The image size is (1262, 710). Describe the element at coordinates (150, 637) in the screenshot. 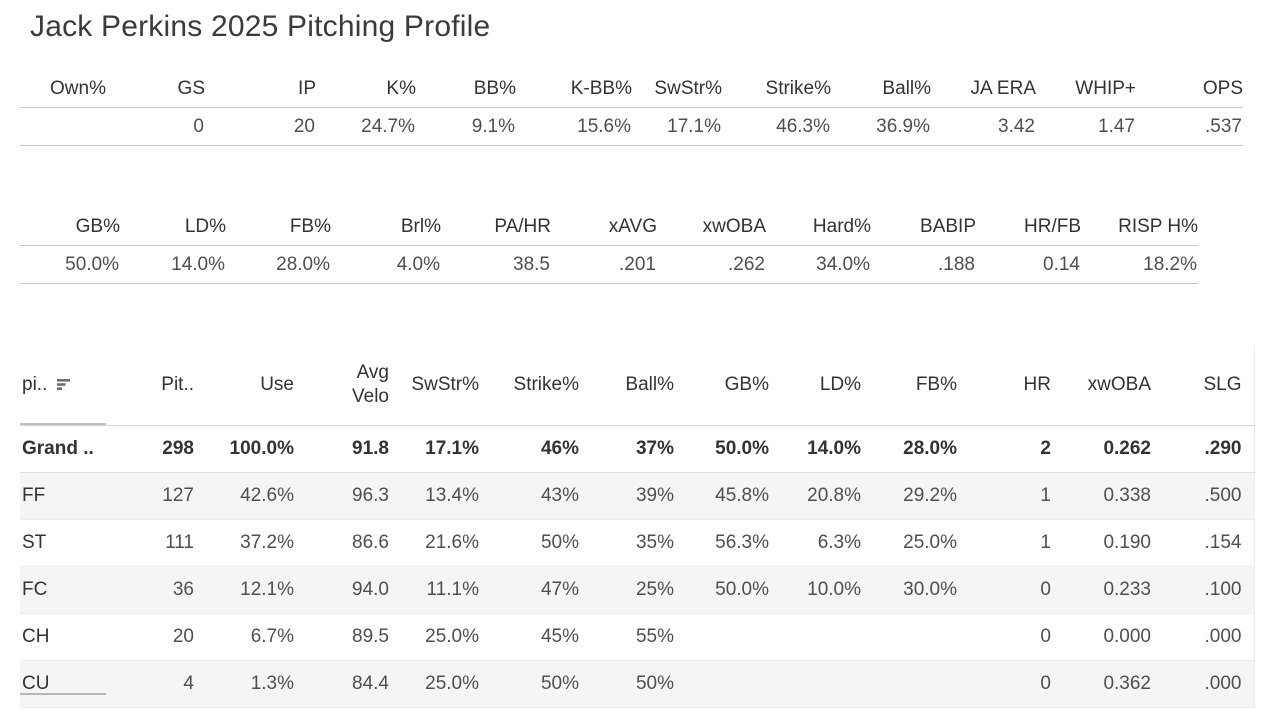

I see `cell-pit: 20` at that location.